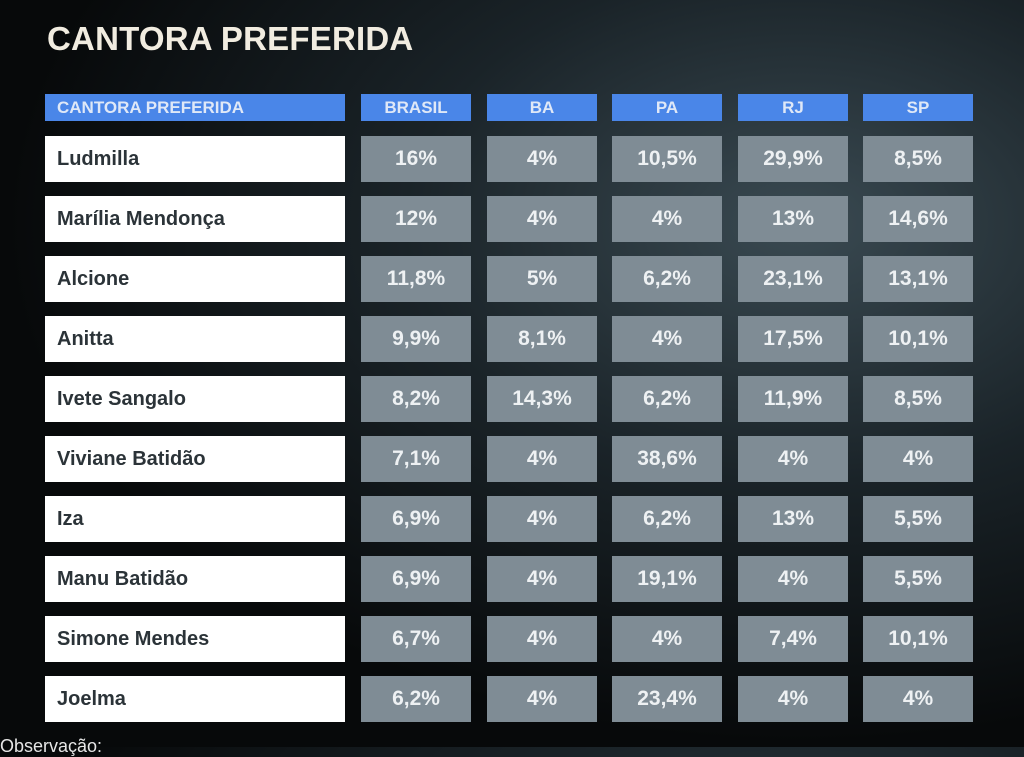  I want to click on value-sp: 13,1%, so click(918, 279).